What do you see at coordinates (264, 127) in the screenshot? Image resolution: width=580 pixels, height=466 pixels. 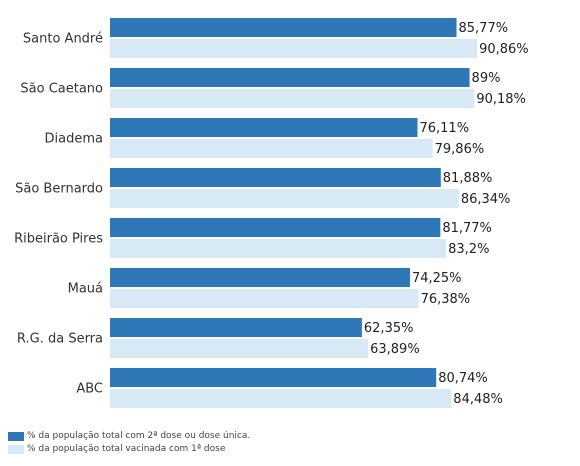 I see `bar-second-dose-diadema` at bounding box center [264, 127].